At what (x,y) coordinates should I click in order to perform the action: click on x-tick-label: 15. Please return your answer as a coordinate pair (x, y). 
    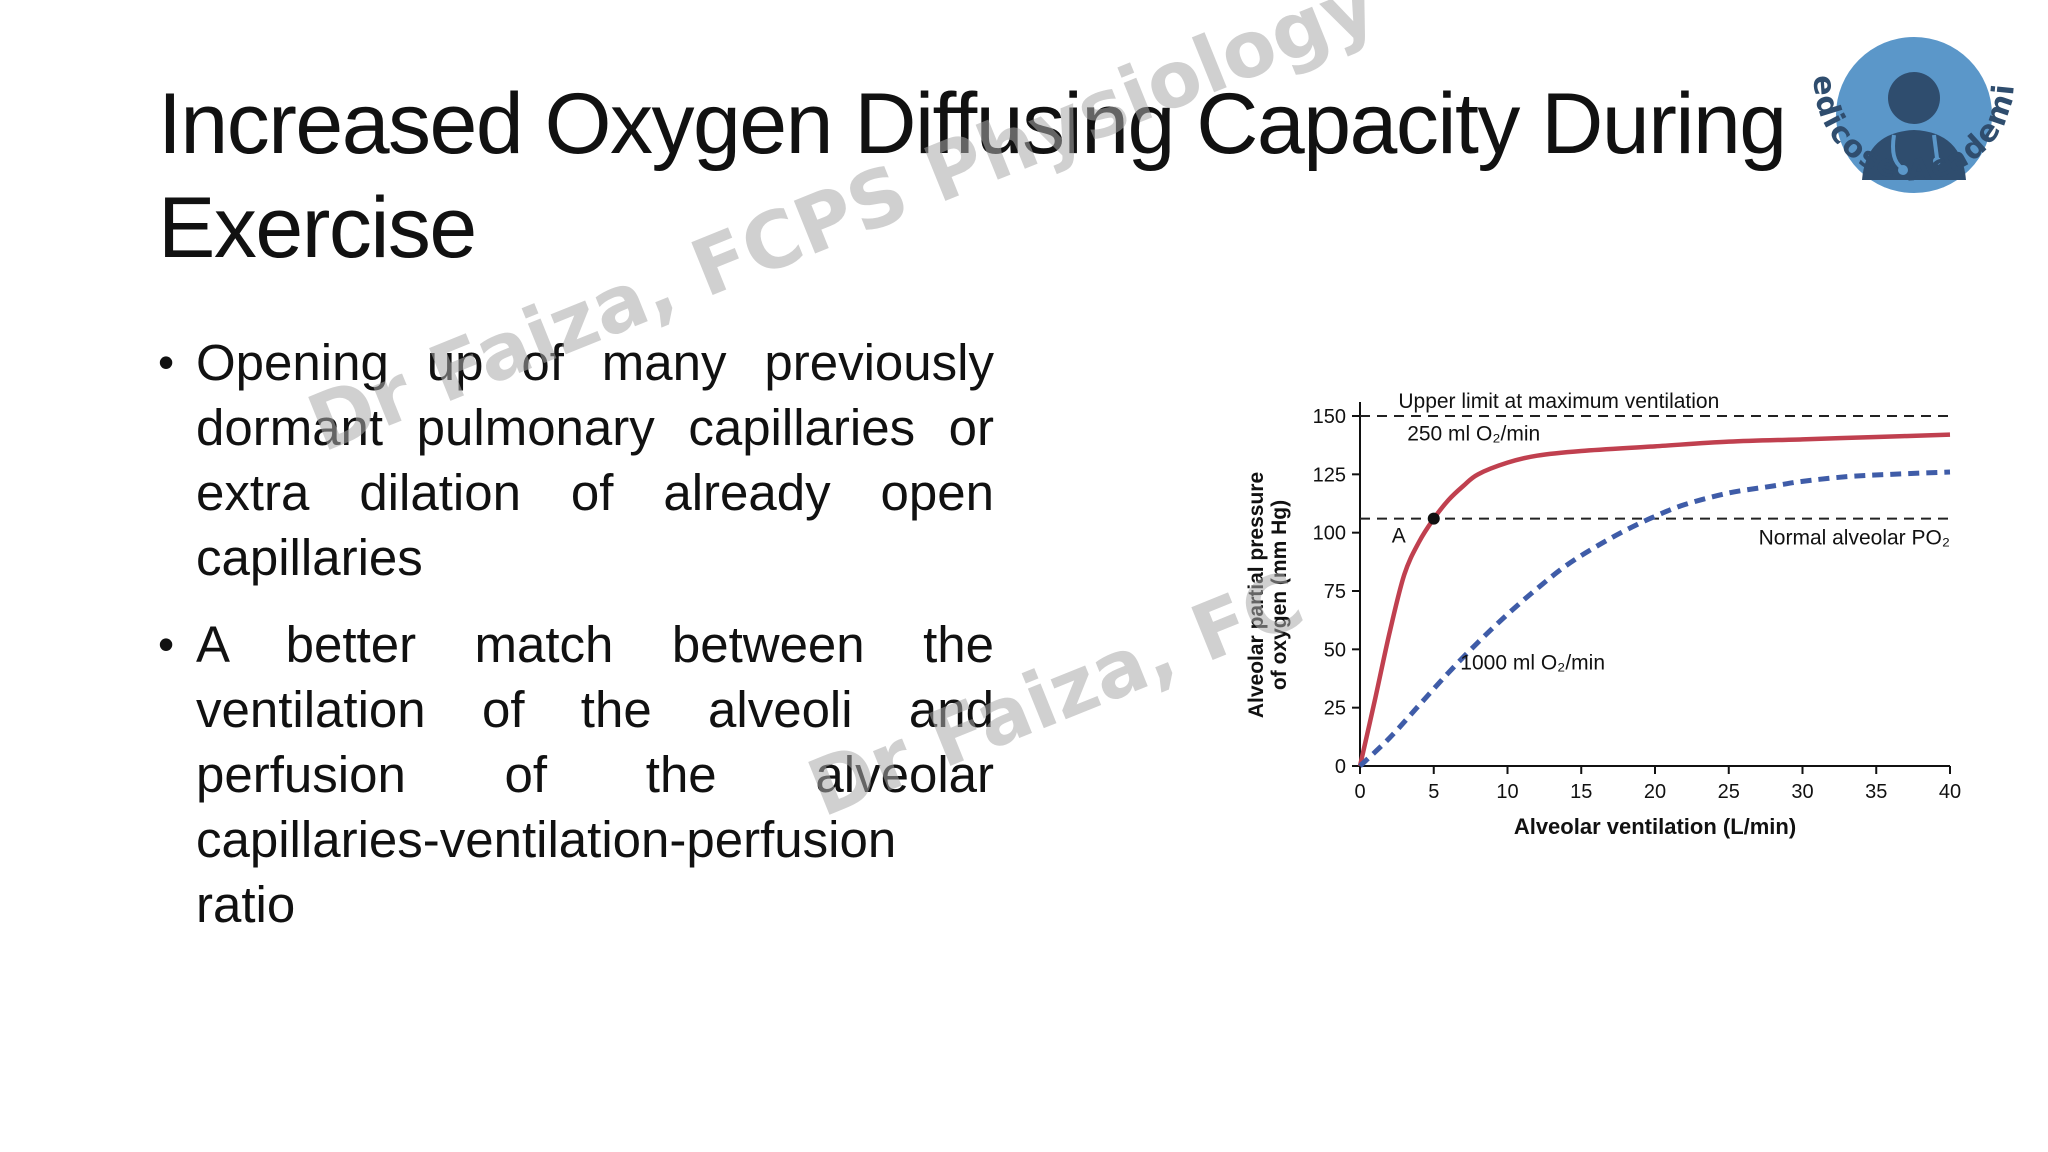
    Looking at the image, I should click on (1581, 792).